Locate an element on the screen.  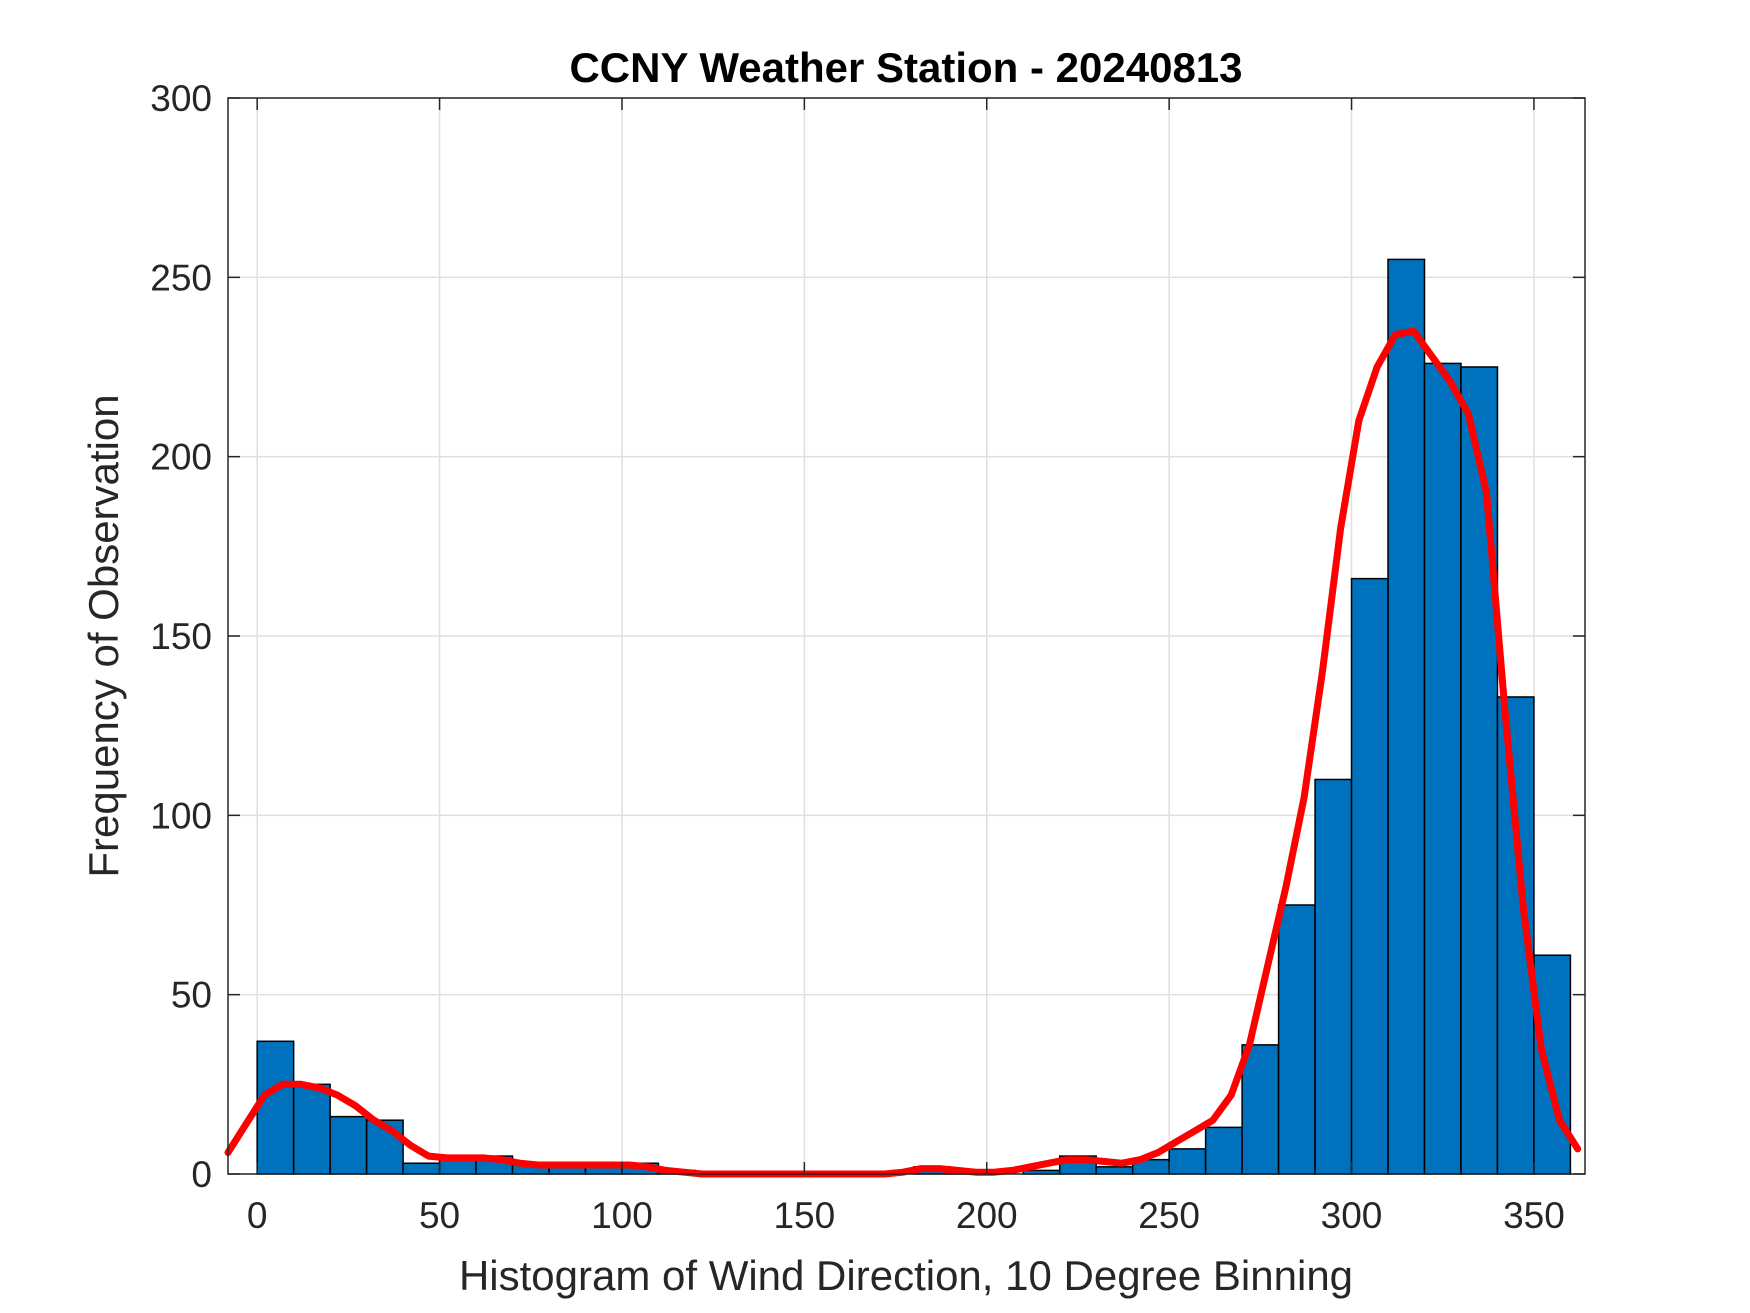
x-tick-label: 0 is located at coordinates (257, 1215).